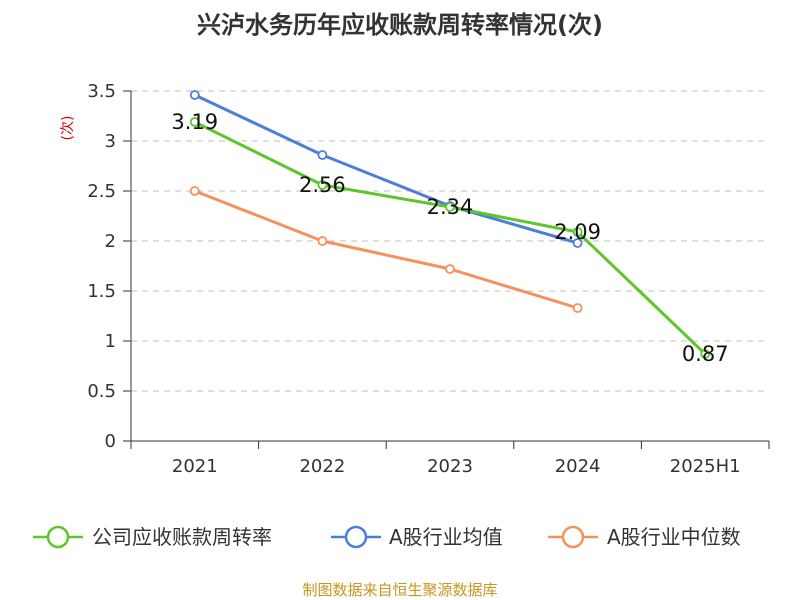 The height and width of the screenshot is (600, 800). Describe the element at coordinates (68, 128) in the screenshot. I see `y-axis-label: (次)` at that location.